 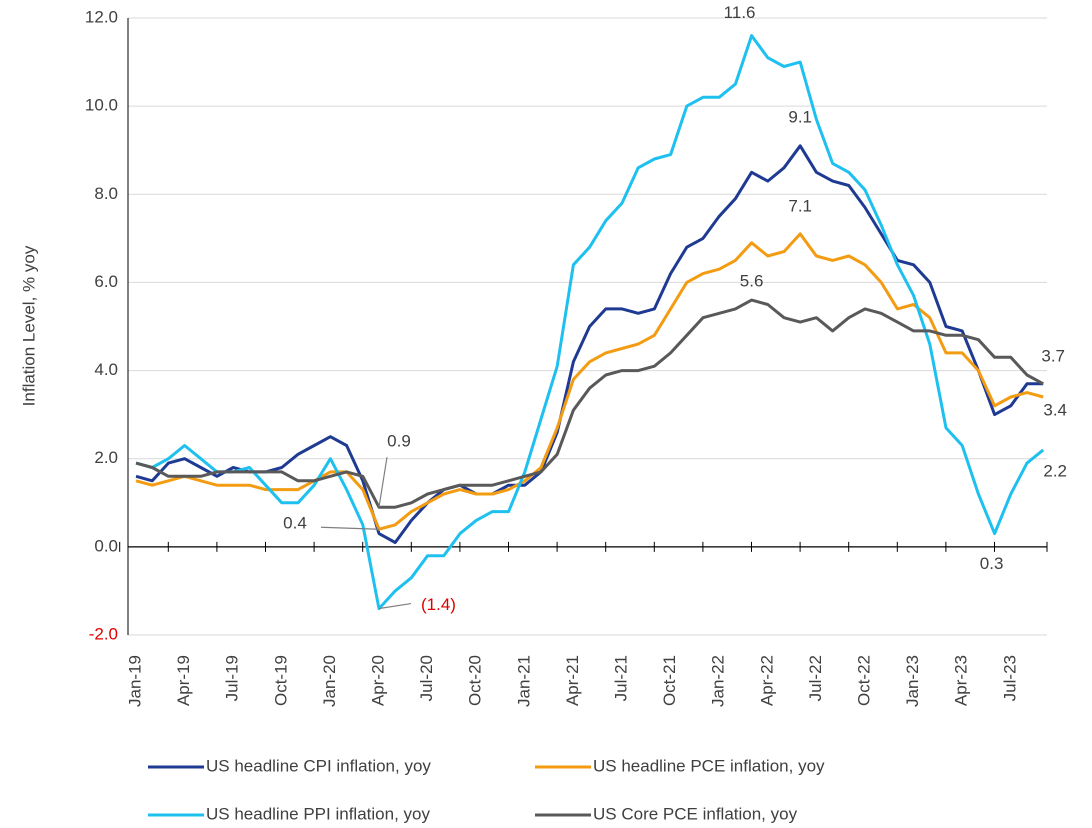 I want to click on x-tick-label: Oct-20, so click(x=475, y=680).